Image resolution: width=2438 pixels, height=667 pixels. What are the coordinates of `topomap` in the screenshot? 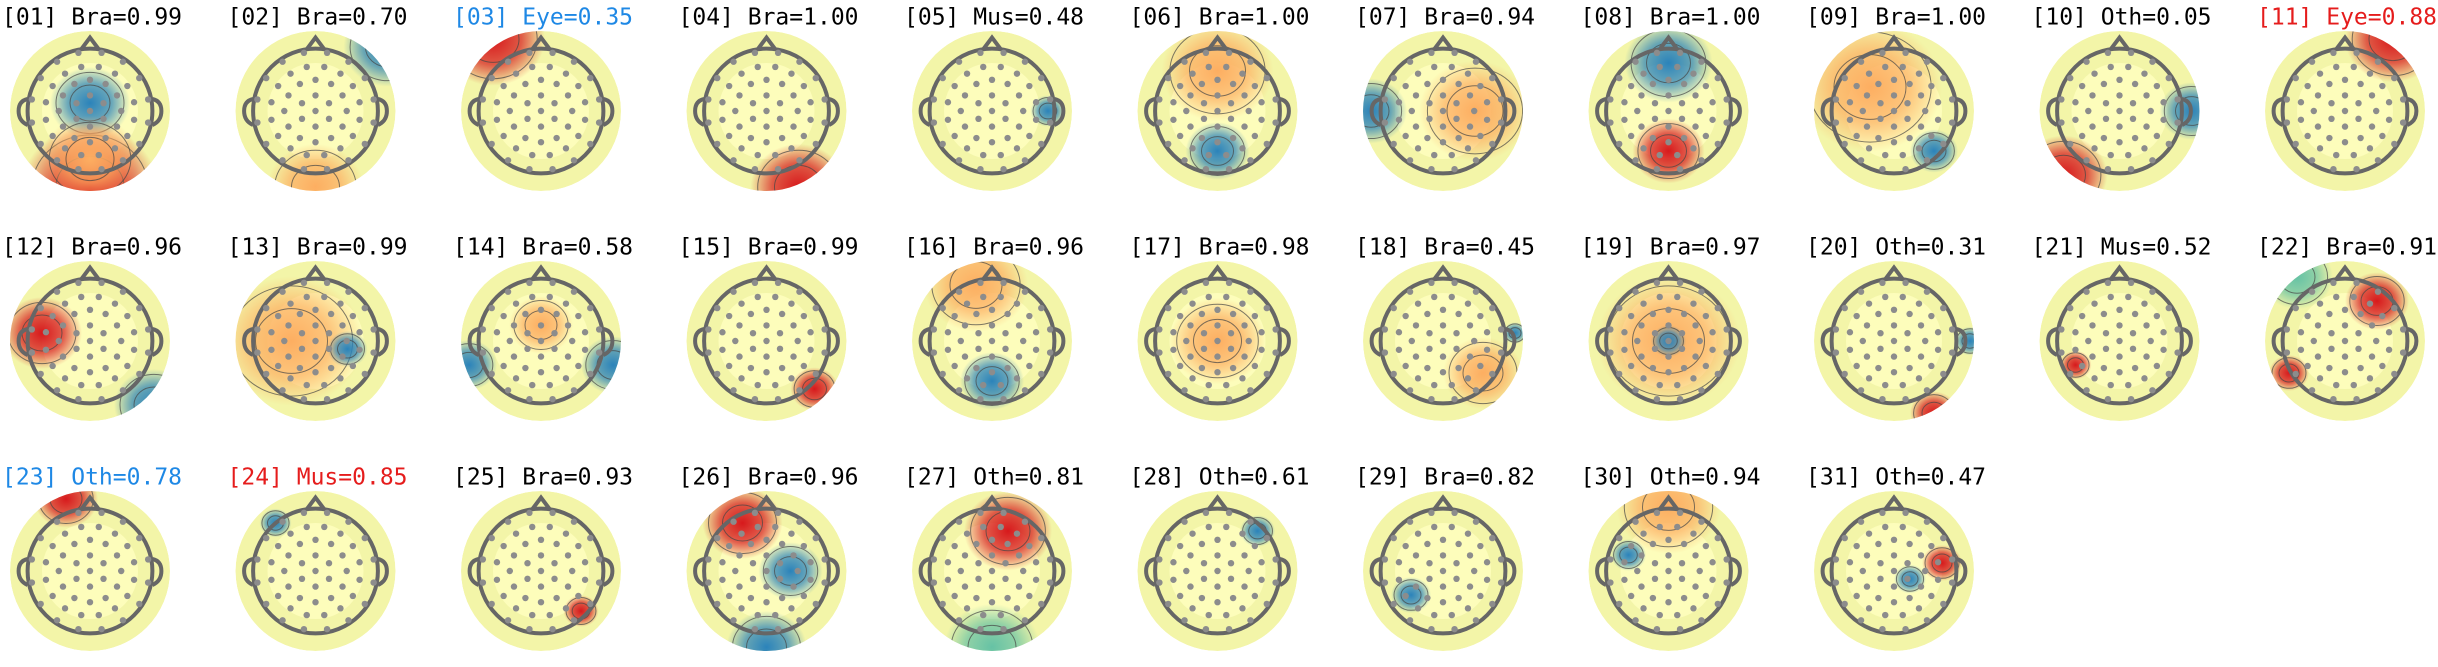 It's located at (1217, 341).